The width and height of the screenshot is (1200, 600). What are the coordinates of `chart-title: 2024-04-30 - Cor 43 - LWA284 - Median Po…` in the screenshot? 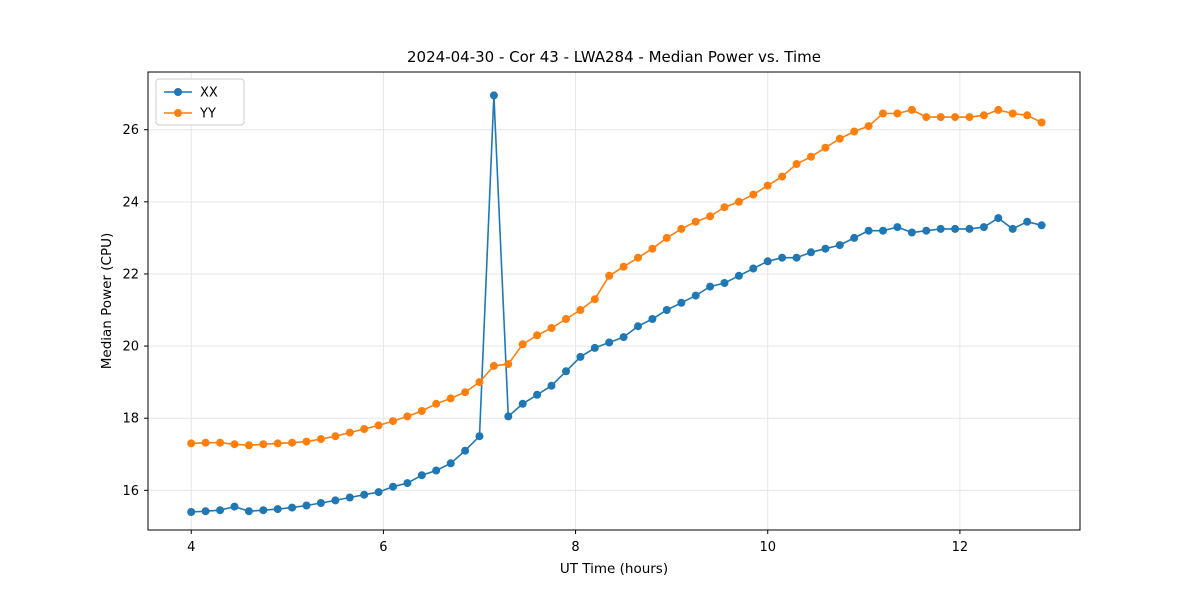 It's located at (614, 57).